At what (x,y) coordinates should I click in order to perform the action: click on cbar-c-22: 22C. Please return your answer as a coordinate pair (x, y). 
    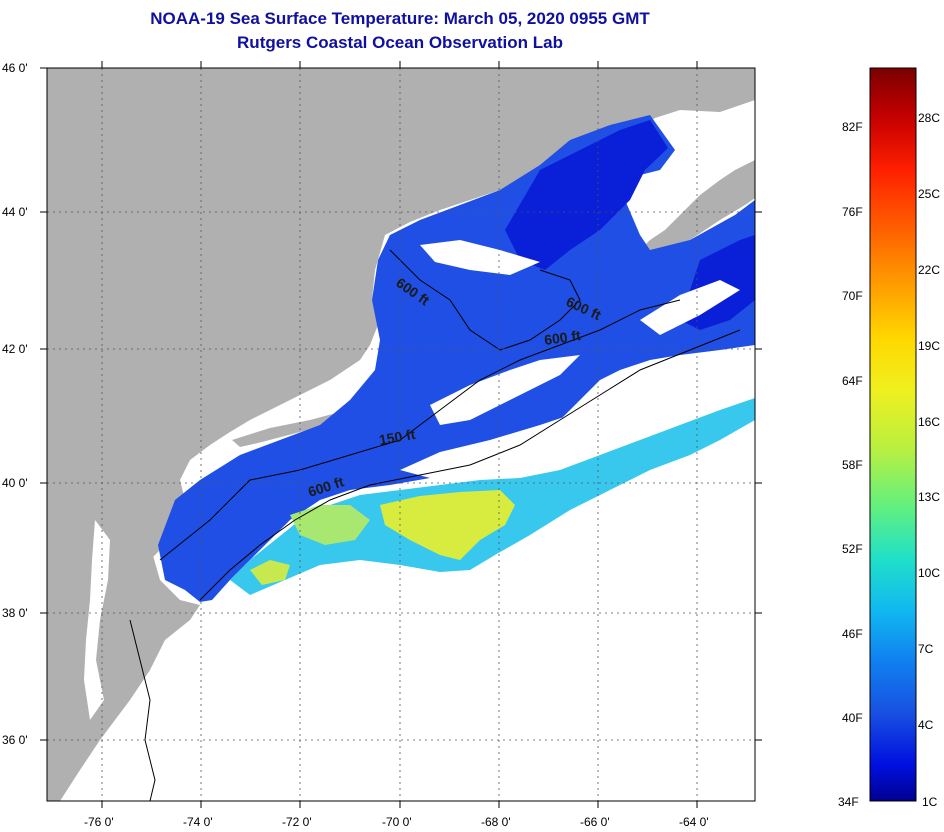
    Looking at the image, I should click on (929, 270).